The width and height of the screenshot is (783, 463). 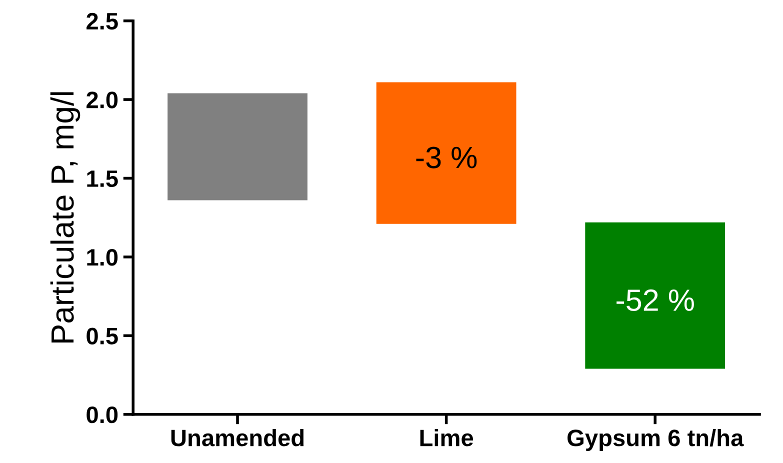 I want to click on y-tick-label: 2.0, so click(x=102, y=100).